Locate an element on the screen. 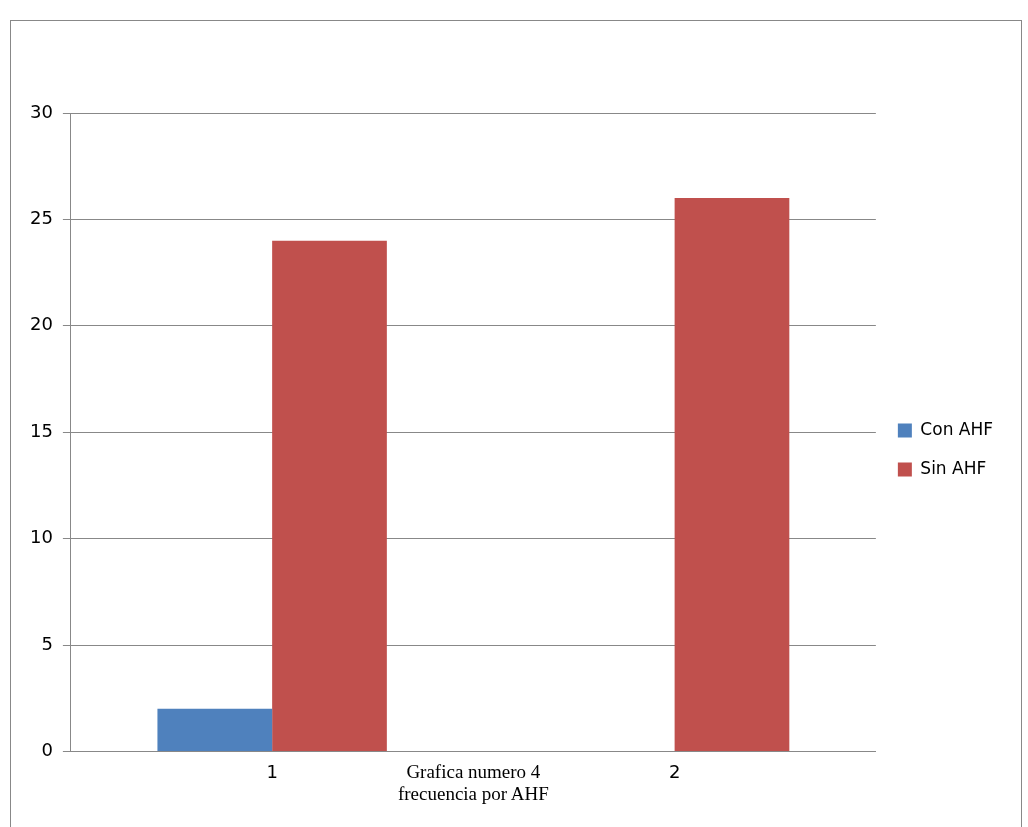 The image size is (1028, 827). x-tick-label: 1 is located at coordinates (272, 771).